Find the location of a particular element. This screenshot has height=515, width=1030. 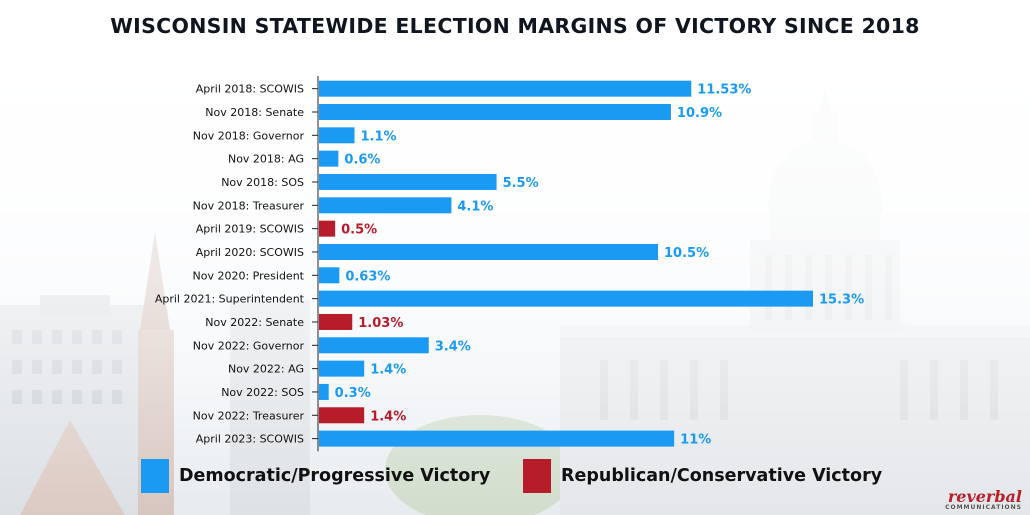

data-label: 3.4% is located at coordinates (453, 346).